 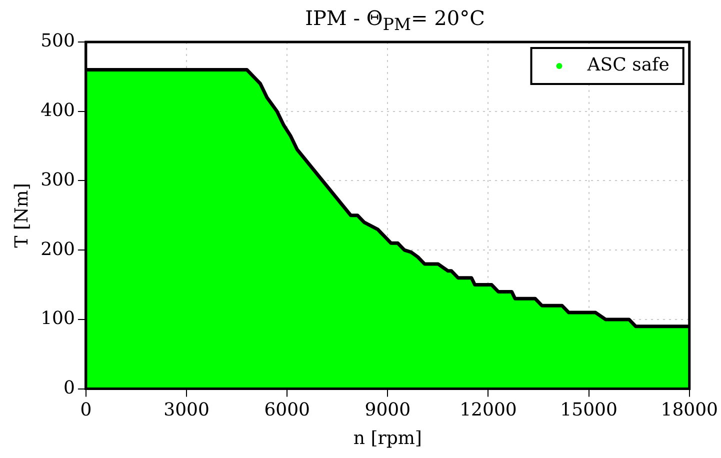 I want to click on x-tick-label: 3000, so click(x=187, y=409).